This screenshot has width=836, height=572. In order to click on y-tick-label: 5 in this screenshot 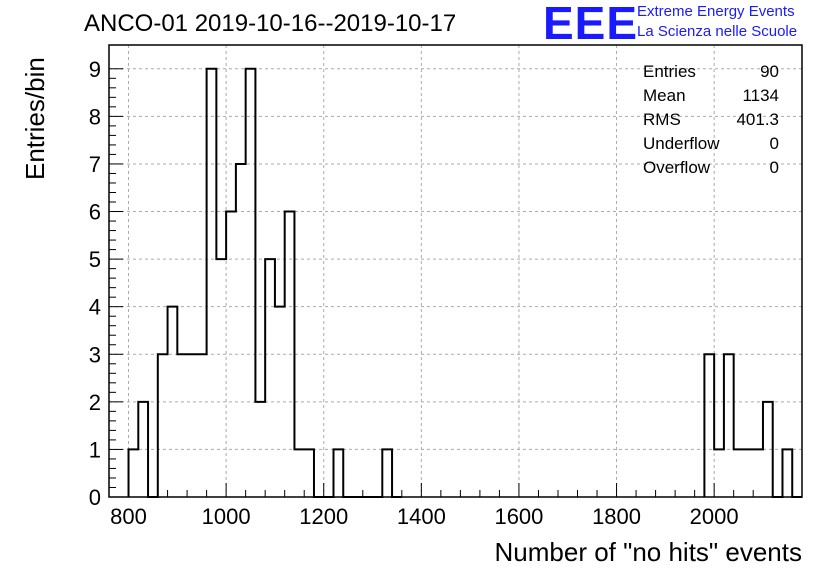, I will do `click(95, 259)`.